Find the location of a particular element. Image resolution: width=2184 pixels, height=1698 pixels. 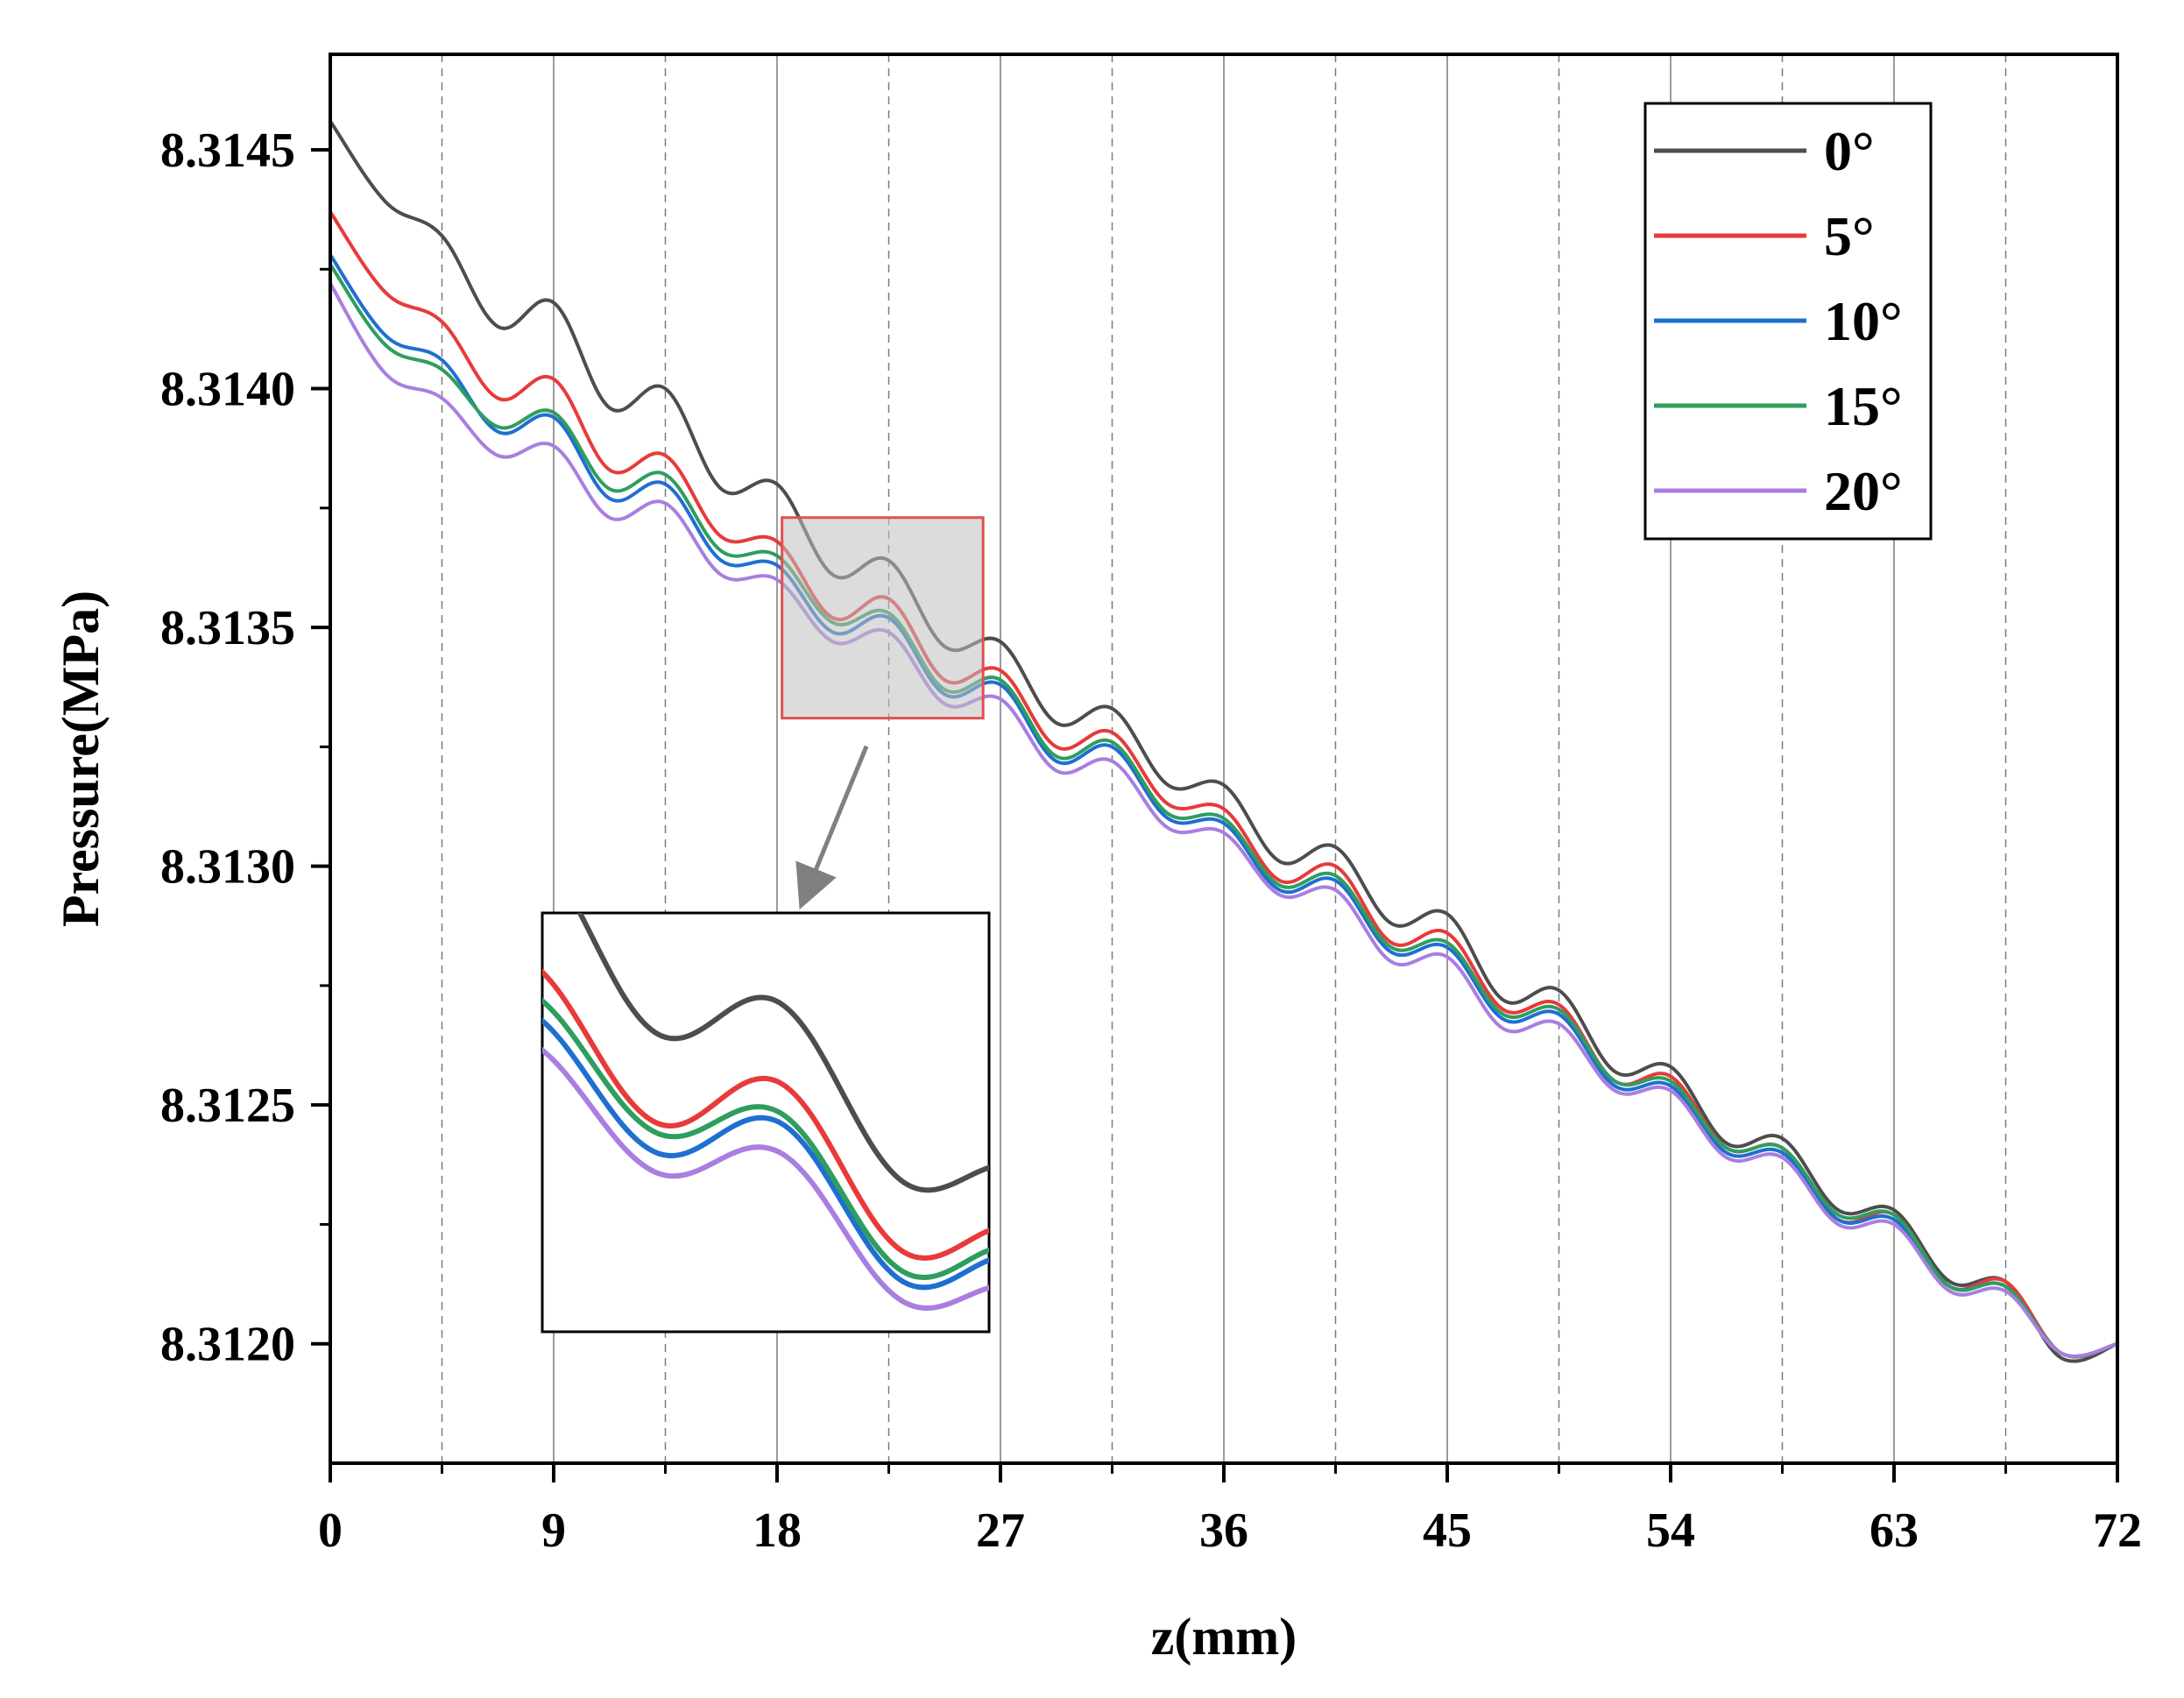

inset-series-lines is located at coordinates (765, 1112).